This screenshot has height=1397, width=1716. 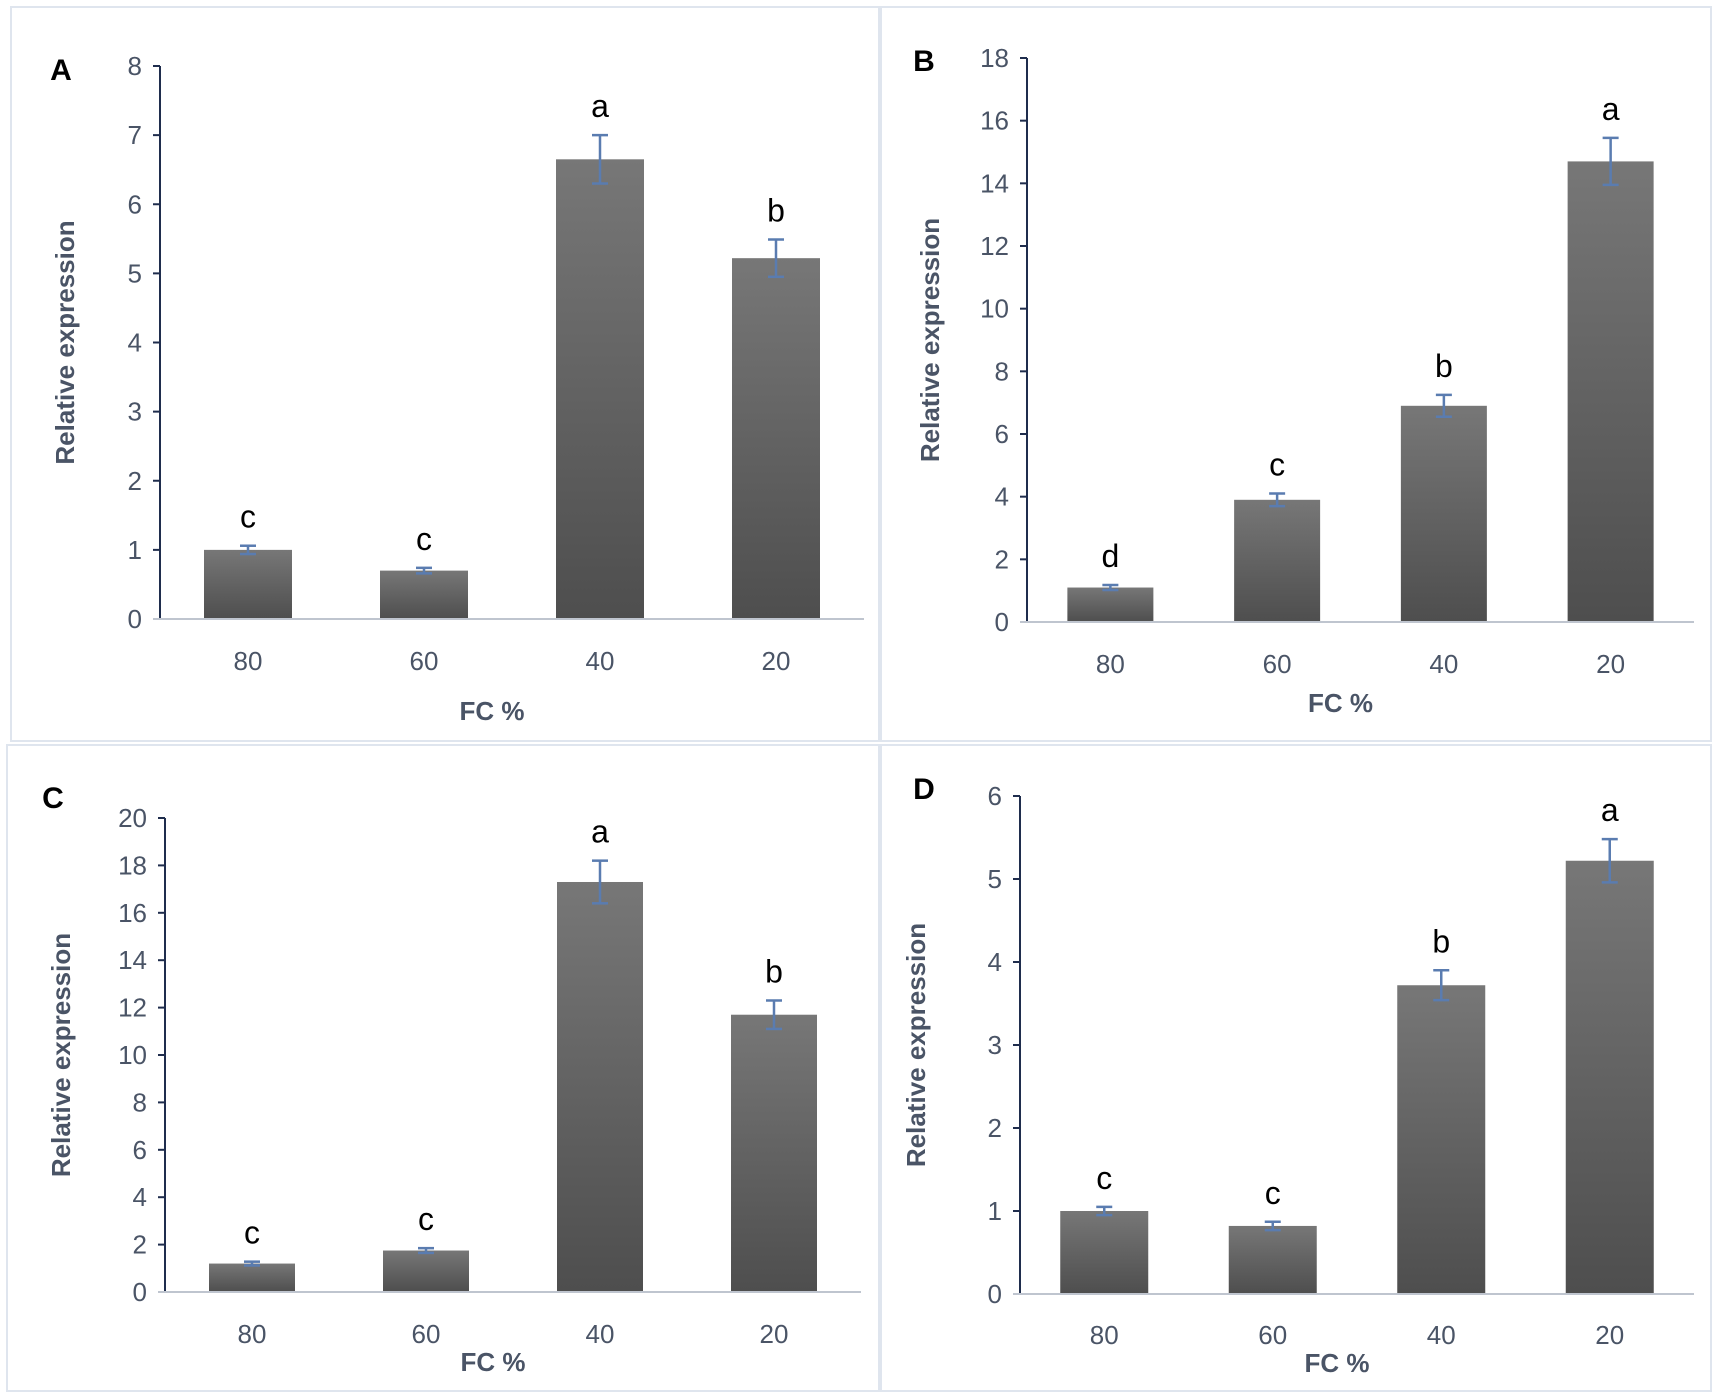 What do you see at coordinates (252, 1334) in the screenshot?
I see `x-tick-label-c-80: 80` at bounding box center [252, 1334].